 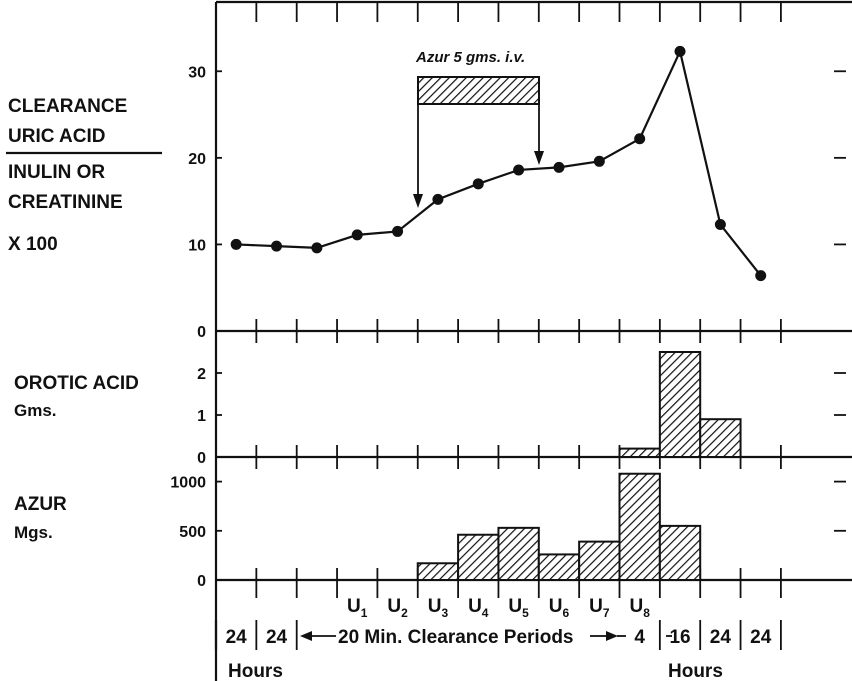 What do you see at coordinates (33, 244) in the screenshot?
I see `ylabel-line-5: X 100` at bounding box center [33, 244].